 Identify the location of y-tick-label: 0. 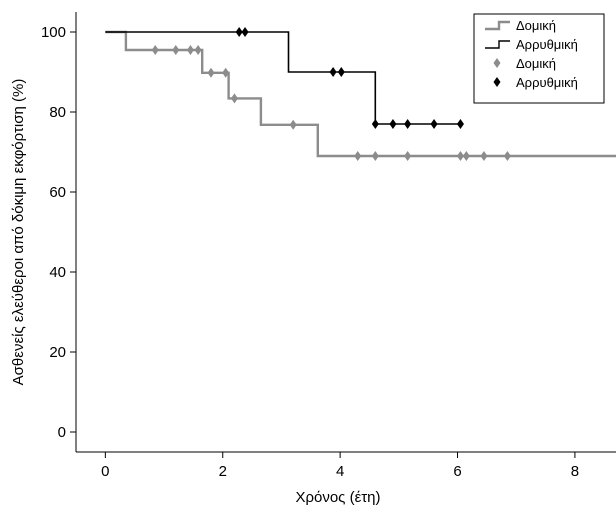
(62, 432).